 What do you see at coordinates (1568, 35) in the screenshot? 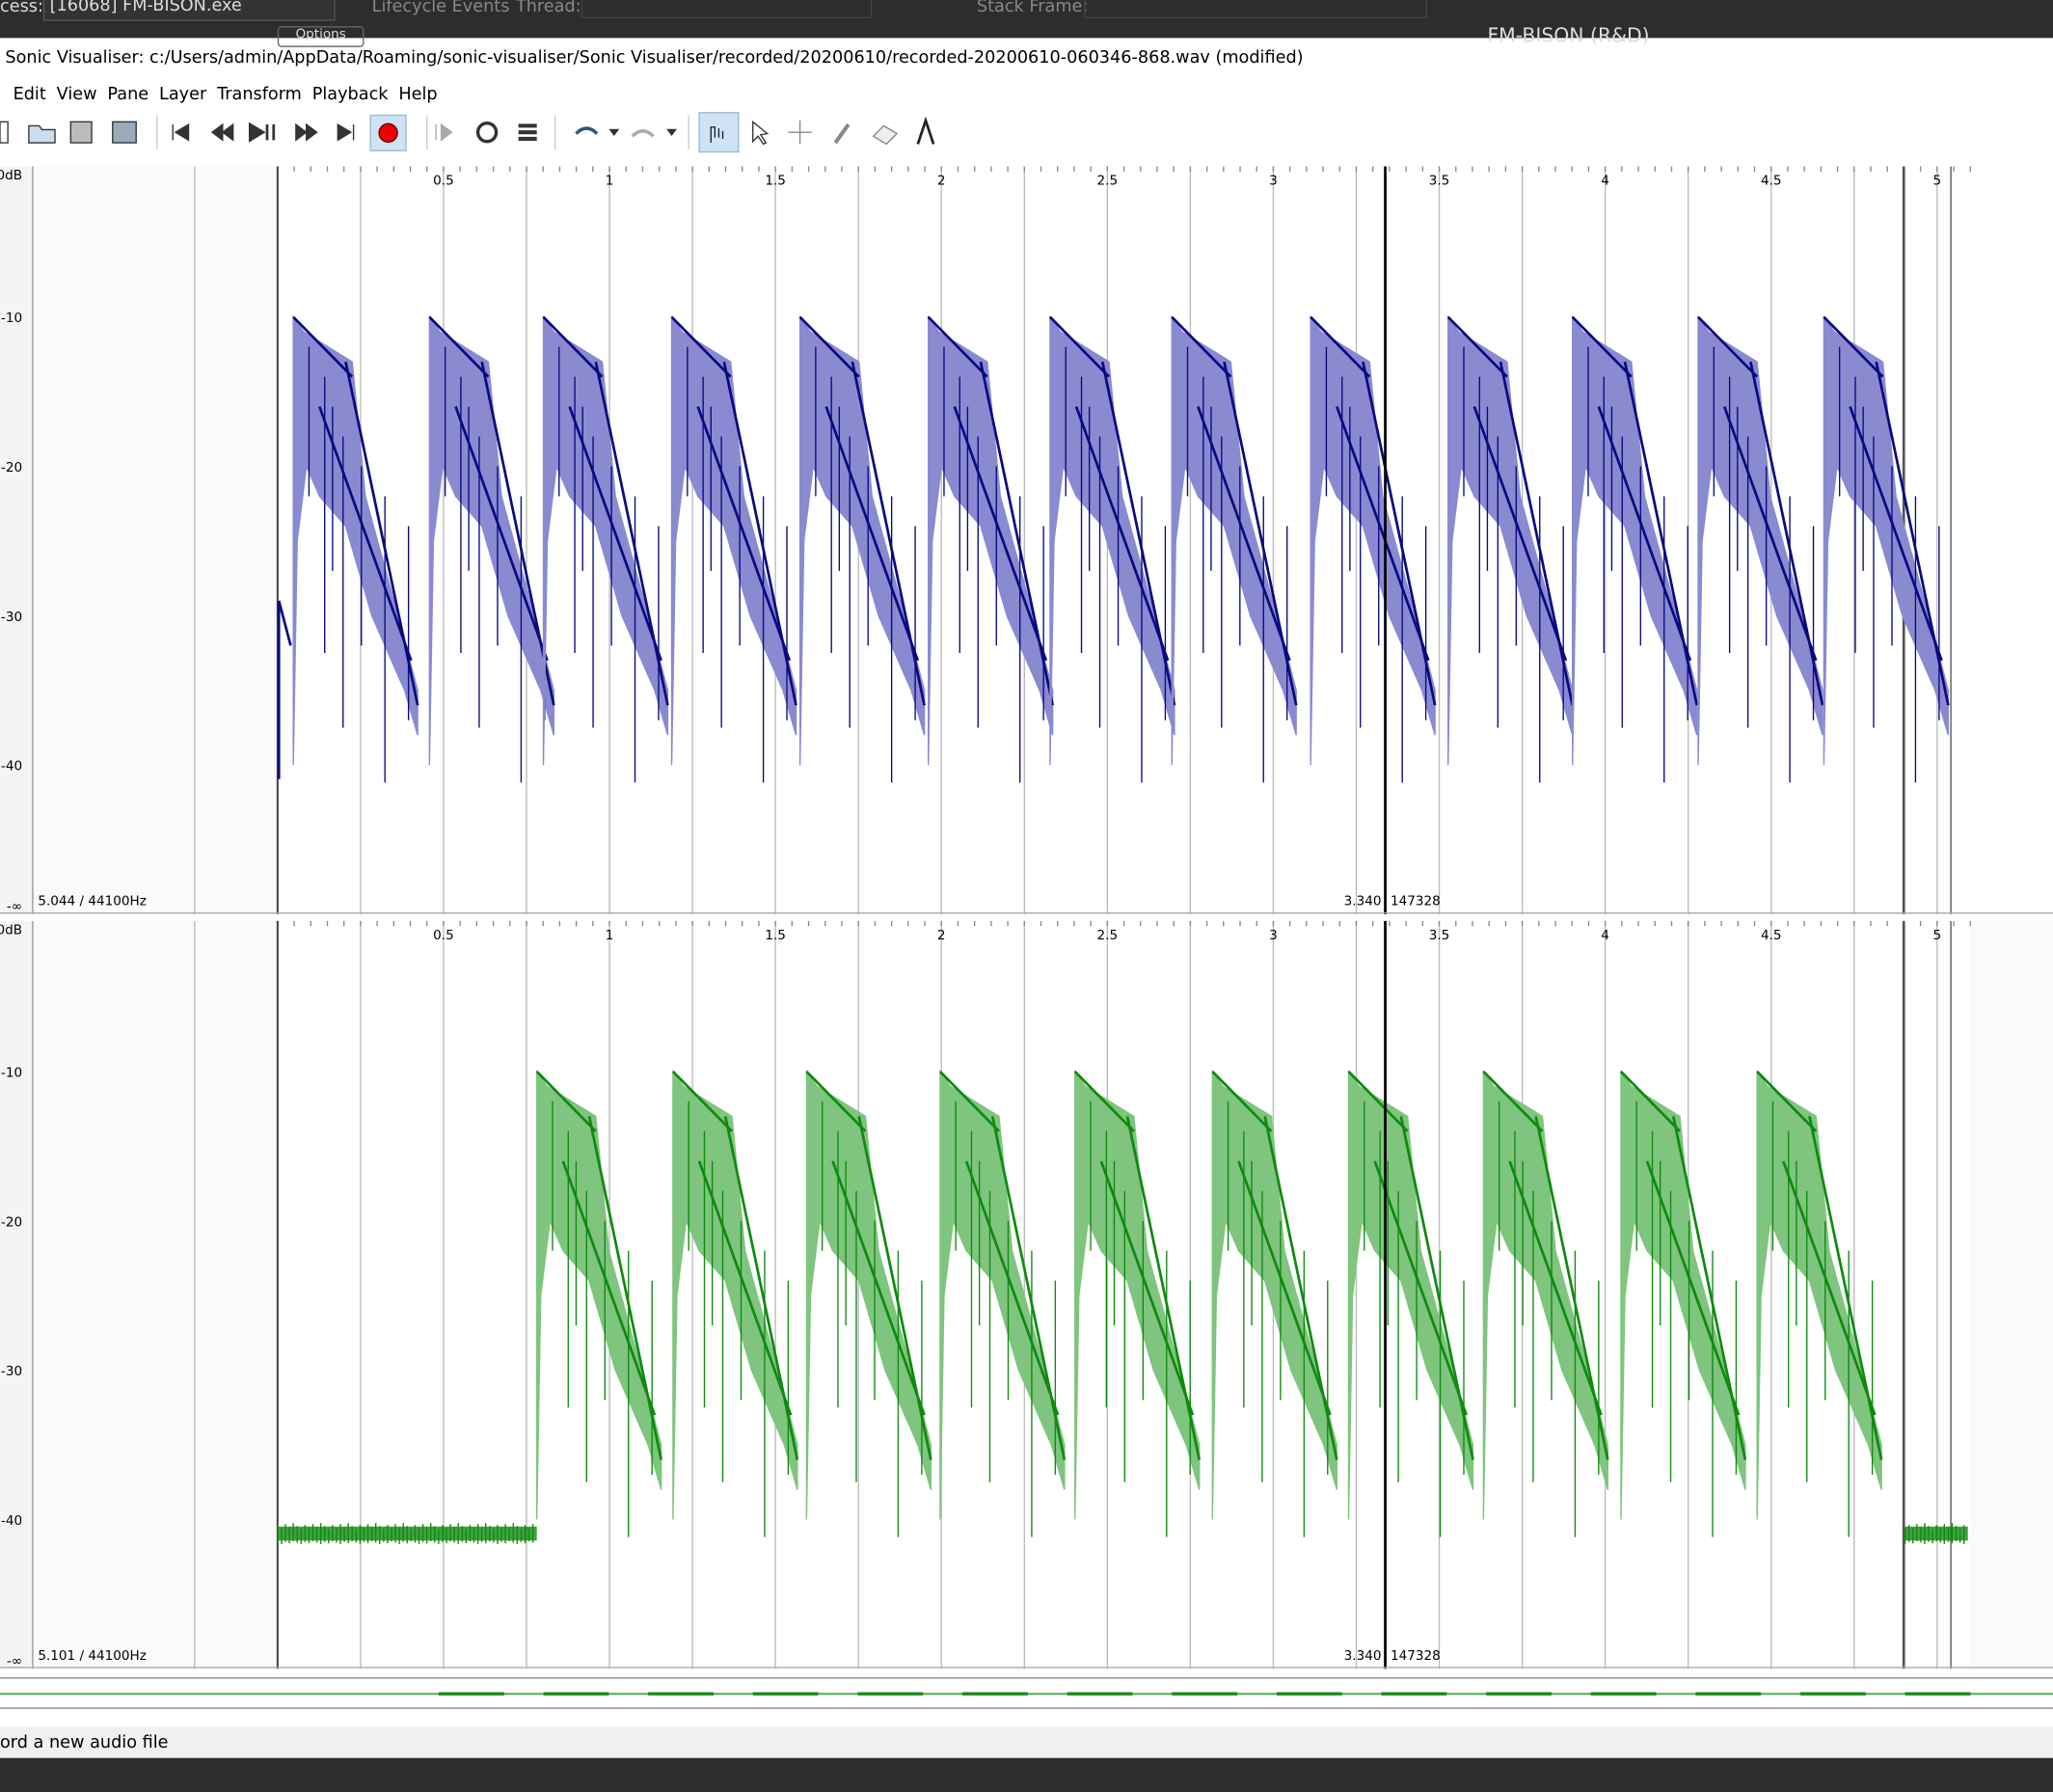
I see `app-title: FM-BISON (R&D)` at bounding box center [1568, 35].